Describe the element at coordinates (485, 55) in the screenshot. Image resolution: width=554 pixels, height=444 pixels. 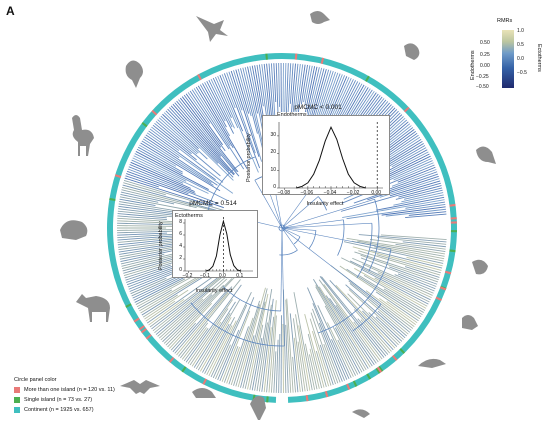
I see `colorbar-left-tick: 0.25` at that location.